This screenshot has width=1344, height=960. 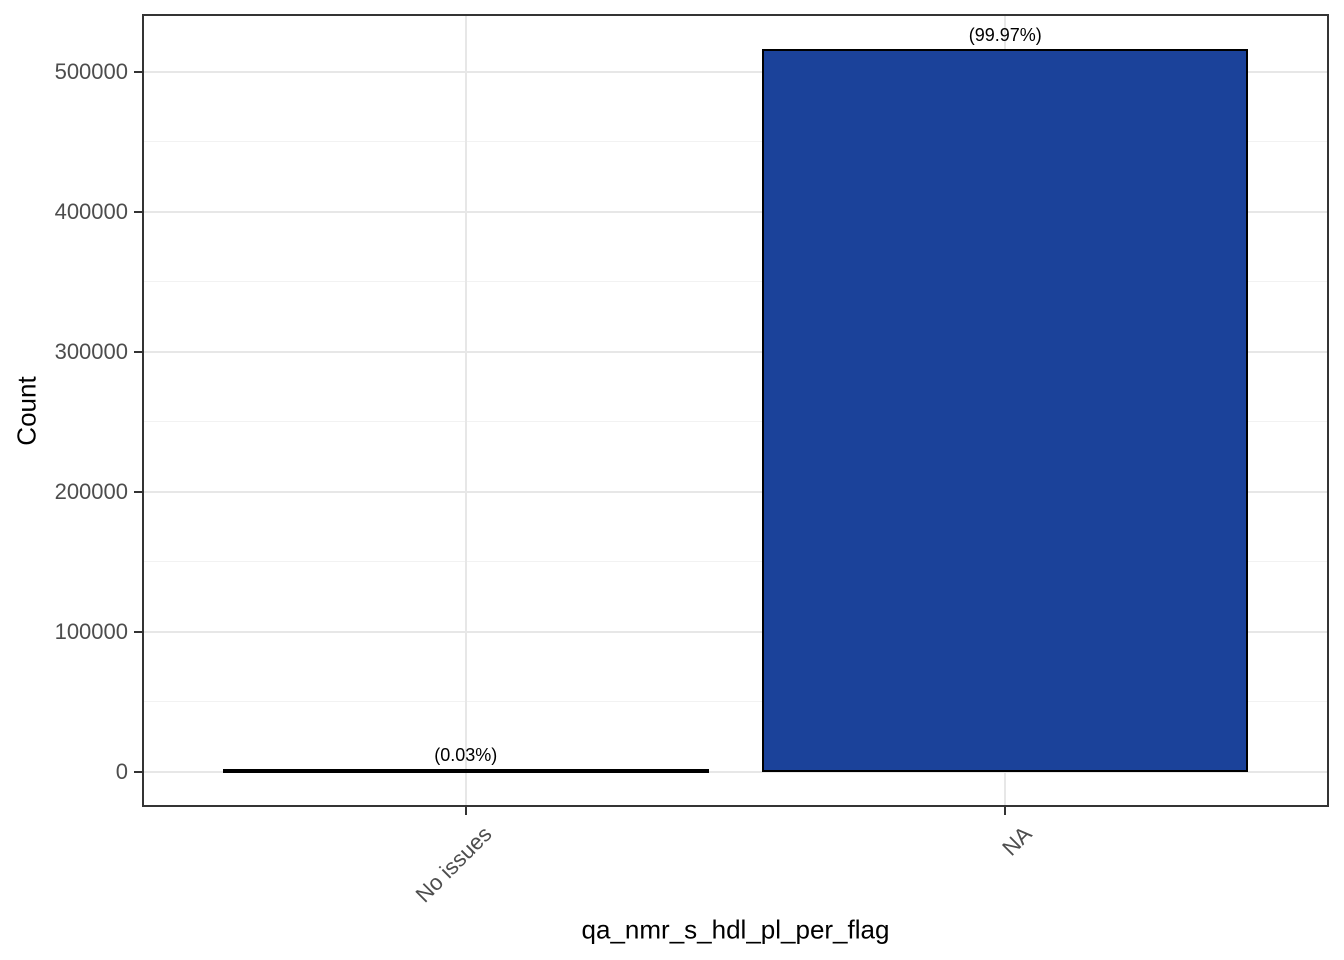 I want to click on y-tick-label: 300000, so click(x=91, y=351).